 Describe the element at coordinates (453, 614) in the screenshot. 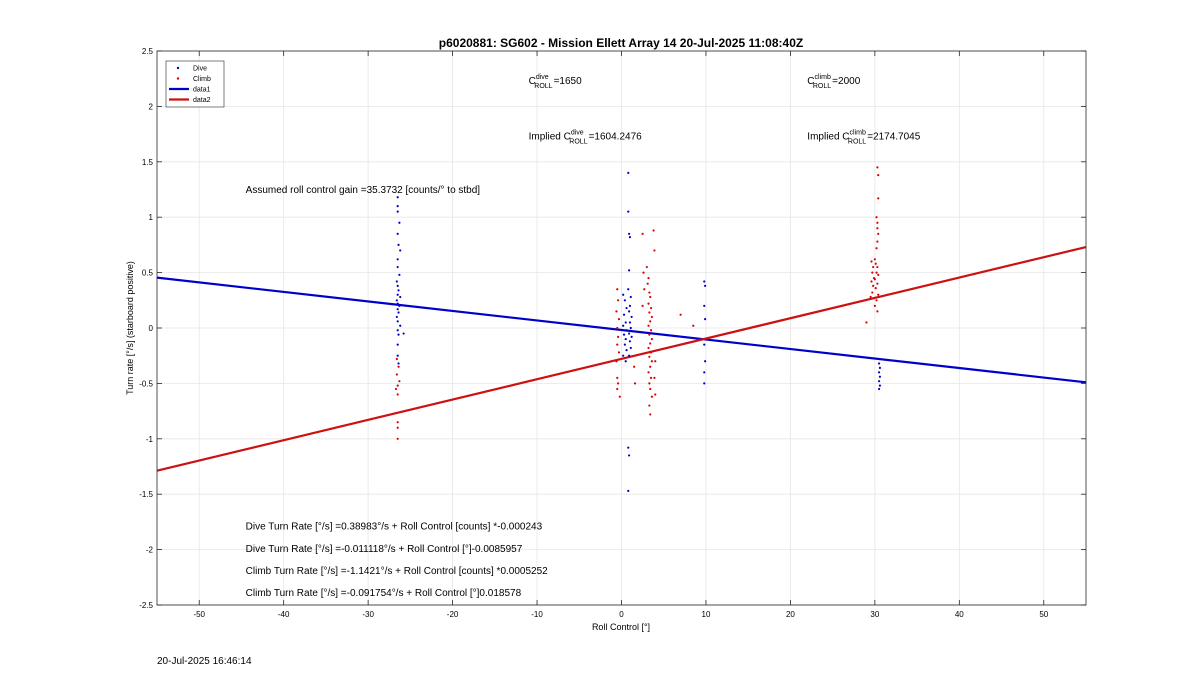

I see `x-tick-label: -20` at that location.